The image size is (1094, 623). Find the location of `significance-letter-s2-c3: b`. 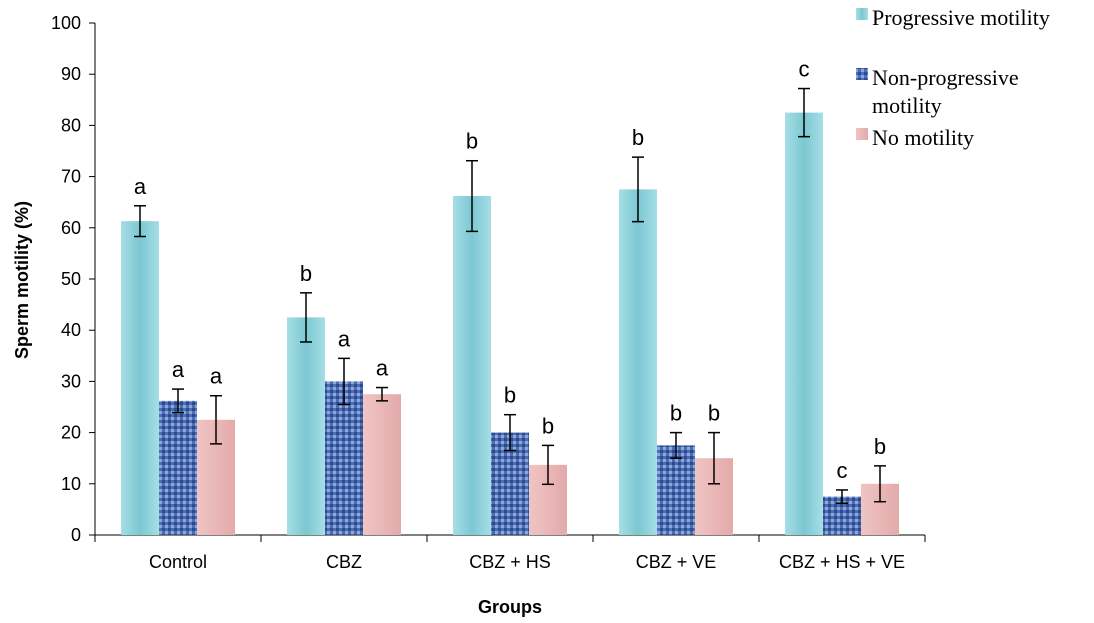

significance-letter-s2-c3: b is located at coordinates (714, 413).